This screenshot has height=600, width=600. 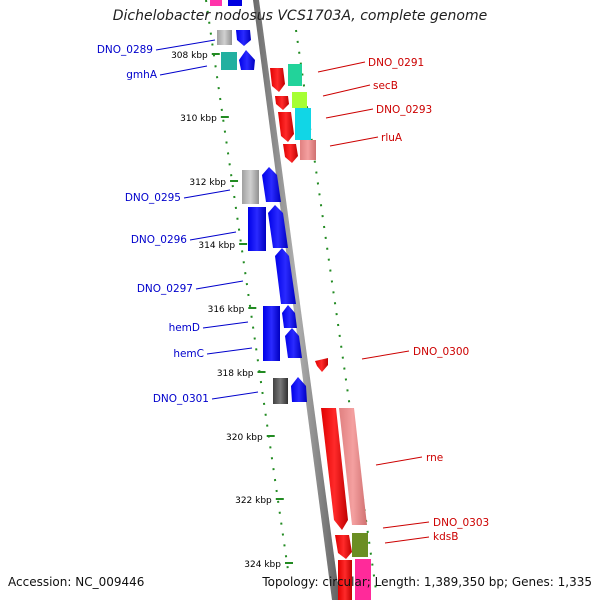 What do you see at coordinates (247, 285) in the screenshot?
I see `outer-guide-line` at bounding box center [247, 285].